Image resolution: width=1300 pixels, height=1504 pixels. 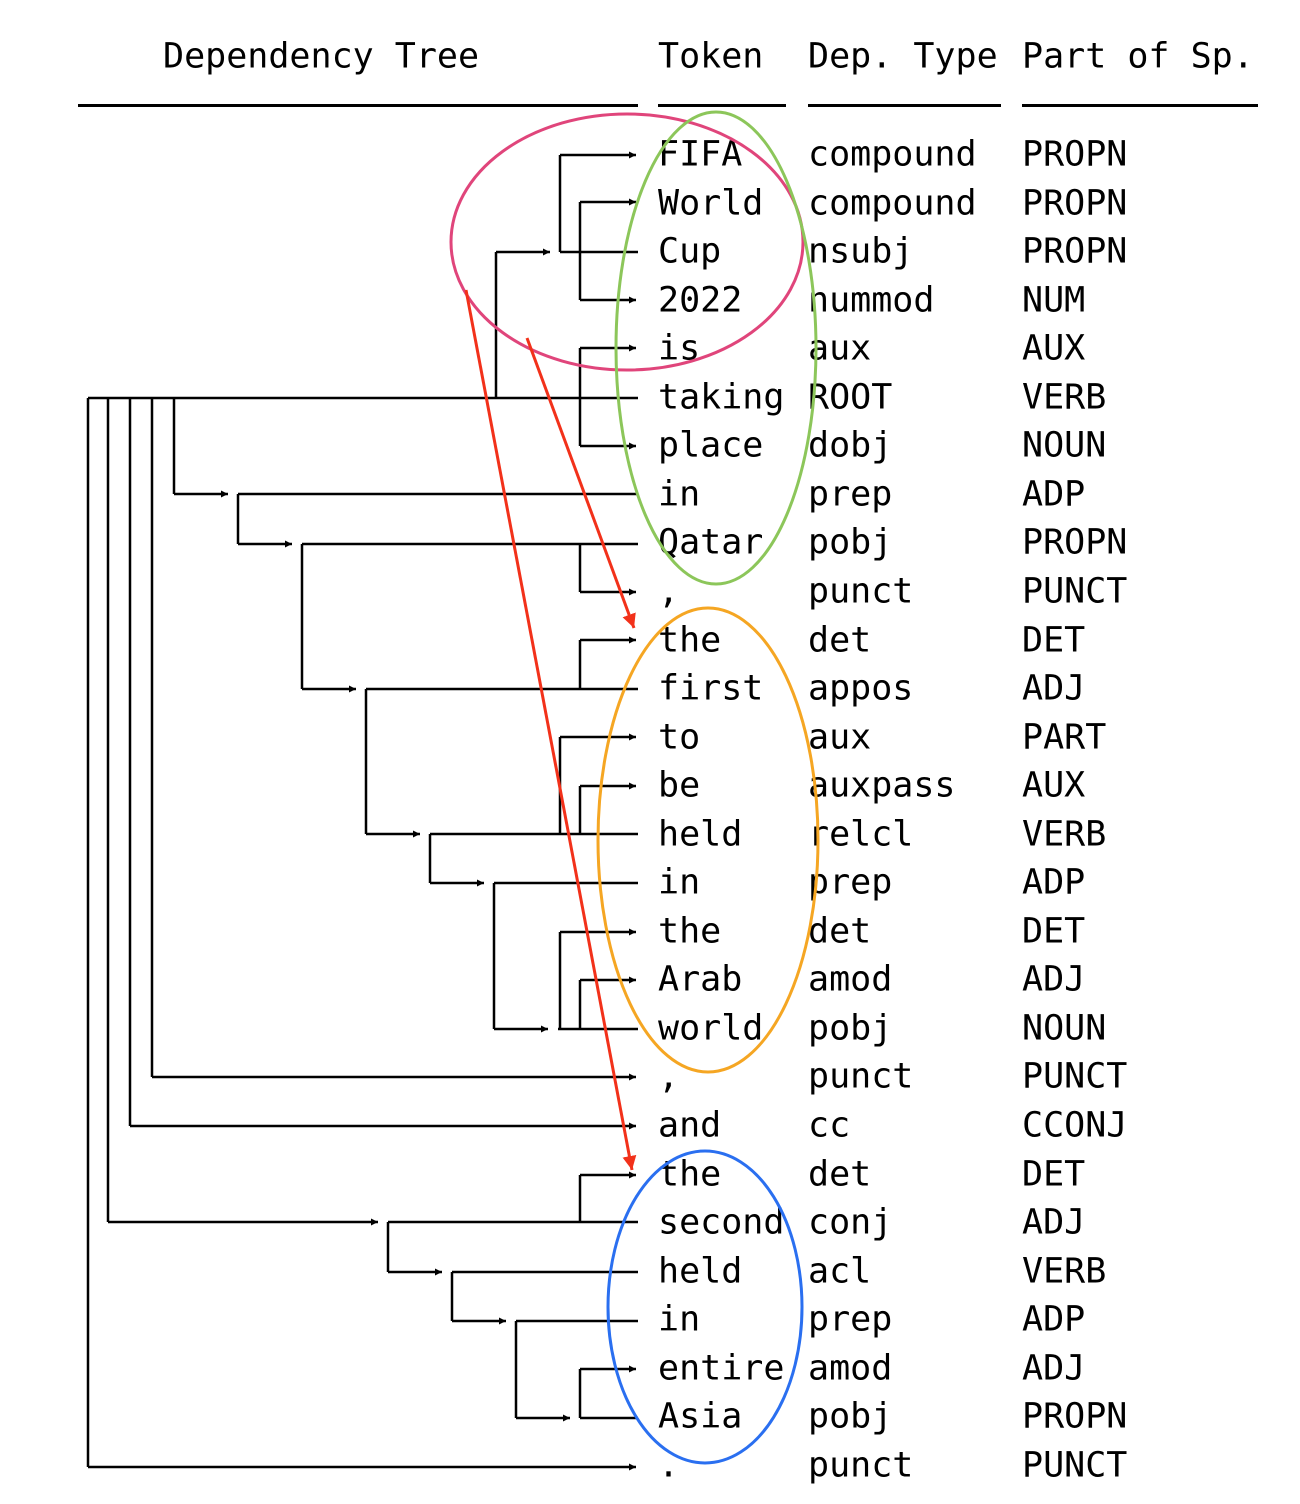 I want to click on pos-cell: CCONJ, so click(x=1075, y=1125).